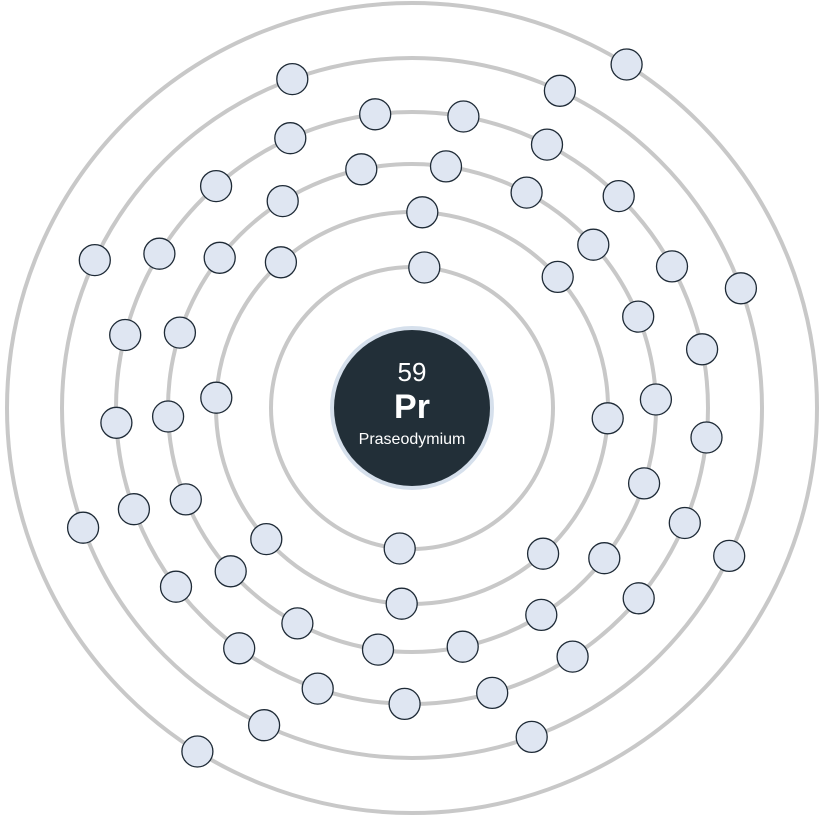 The height and width of the screenshot is (823, 831). Describe the element at coordinates (412, 372) in the screenshot. I see `atomic-number: 59` at that location.